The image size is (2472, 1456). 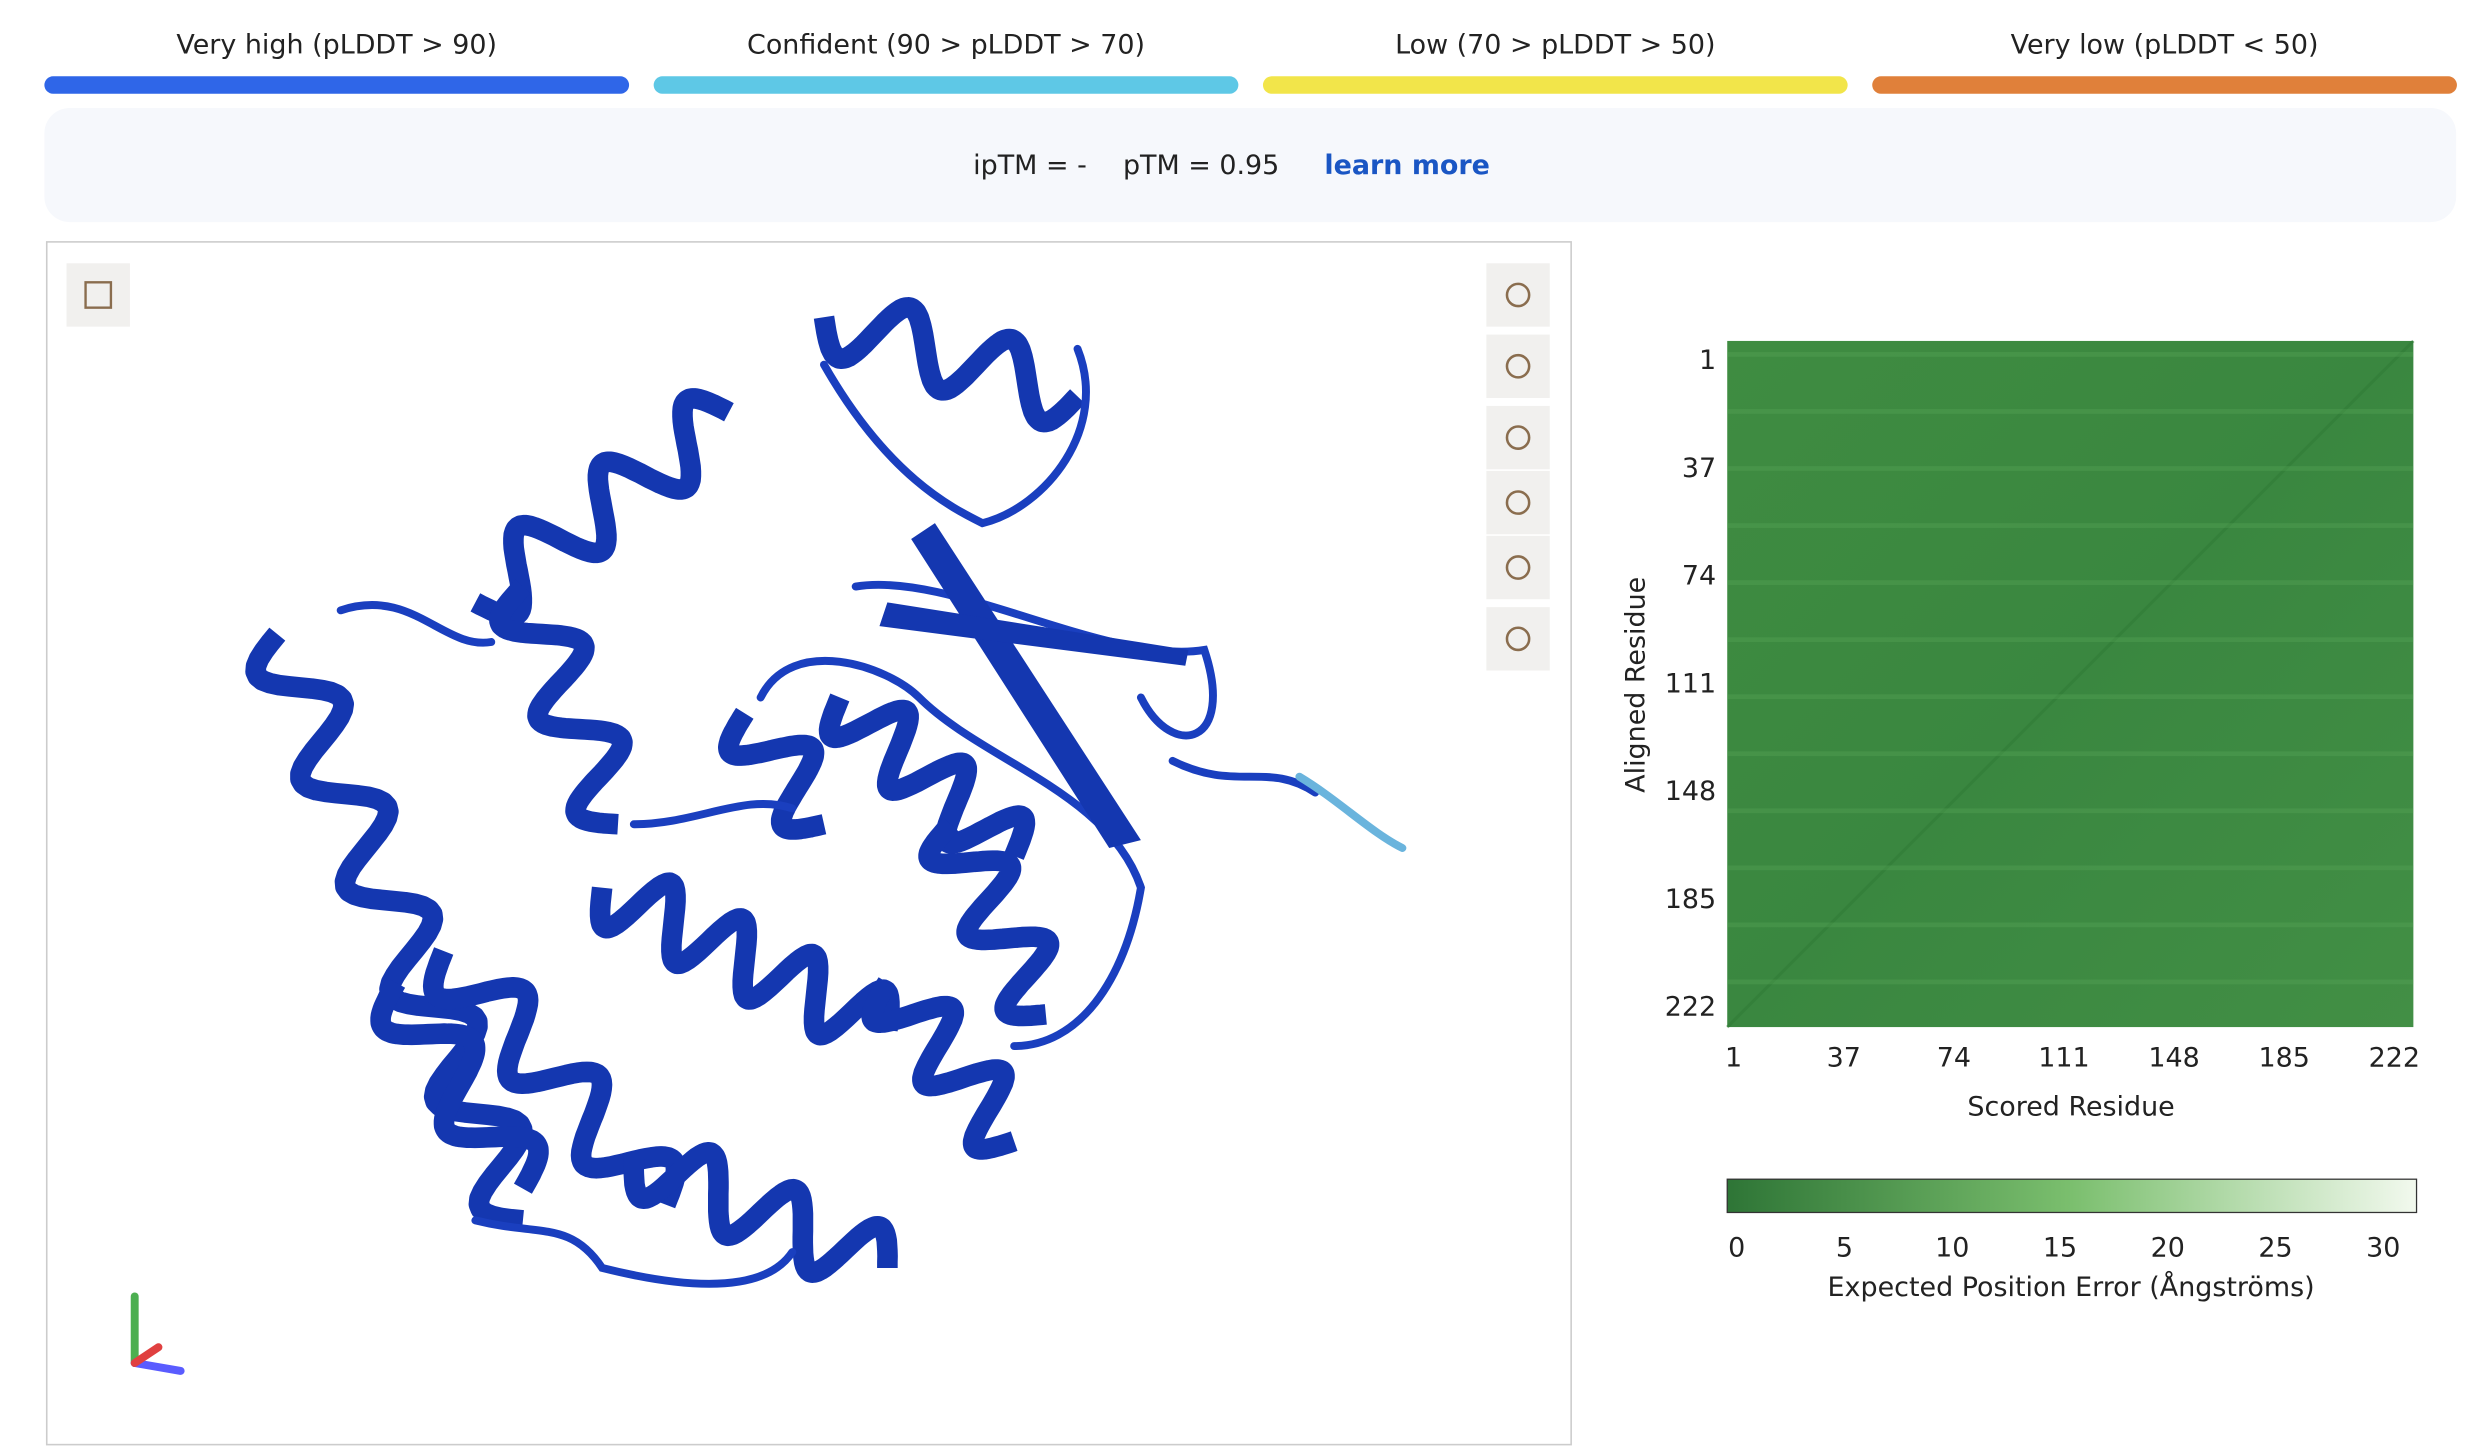 What do you see at coordinates (1690, 899) in the screenshot?
I see `y-tick-label: 185` at bounding box center [1690, 899].